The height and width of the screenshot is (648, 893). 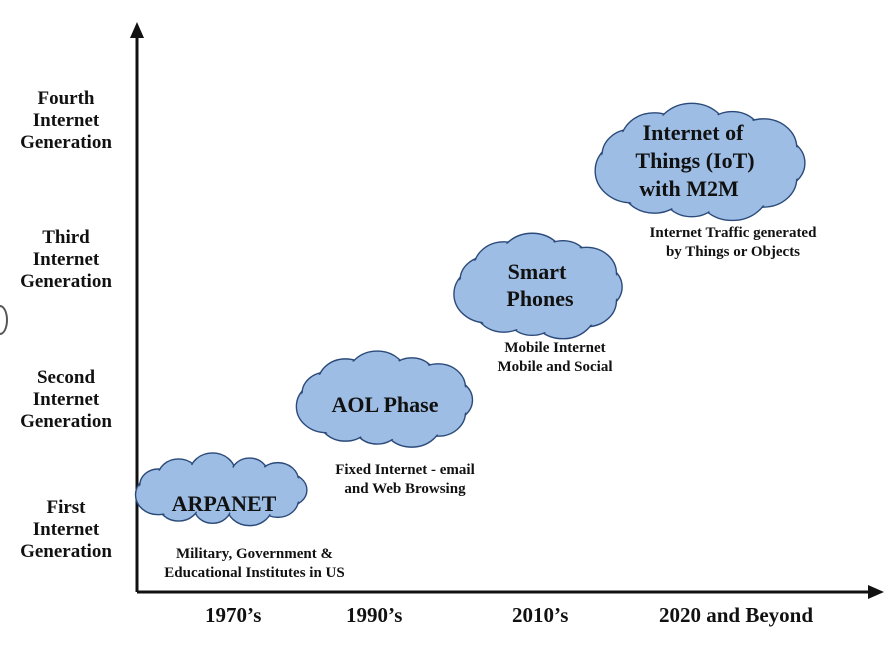 I want to click on cloud-smart-phones, so click(x=538, y=286).